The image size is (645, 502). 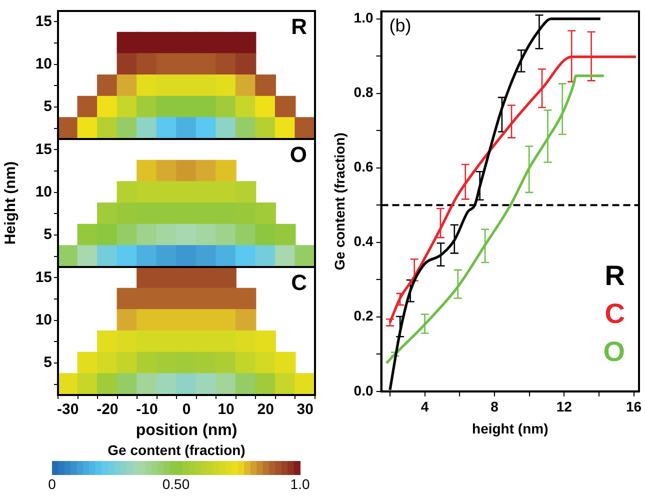 What do you see at coordinates (299, 27) in the screenshot?
I see `annotation: R` at bounding box center [299, 27].